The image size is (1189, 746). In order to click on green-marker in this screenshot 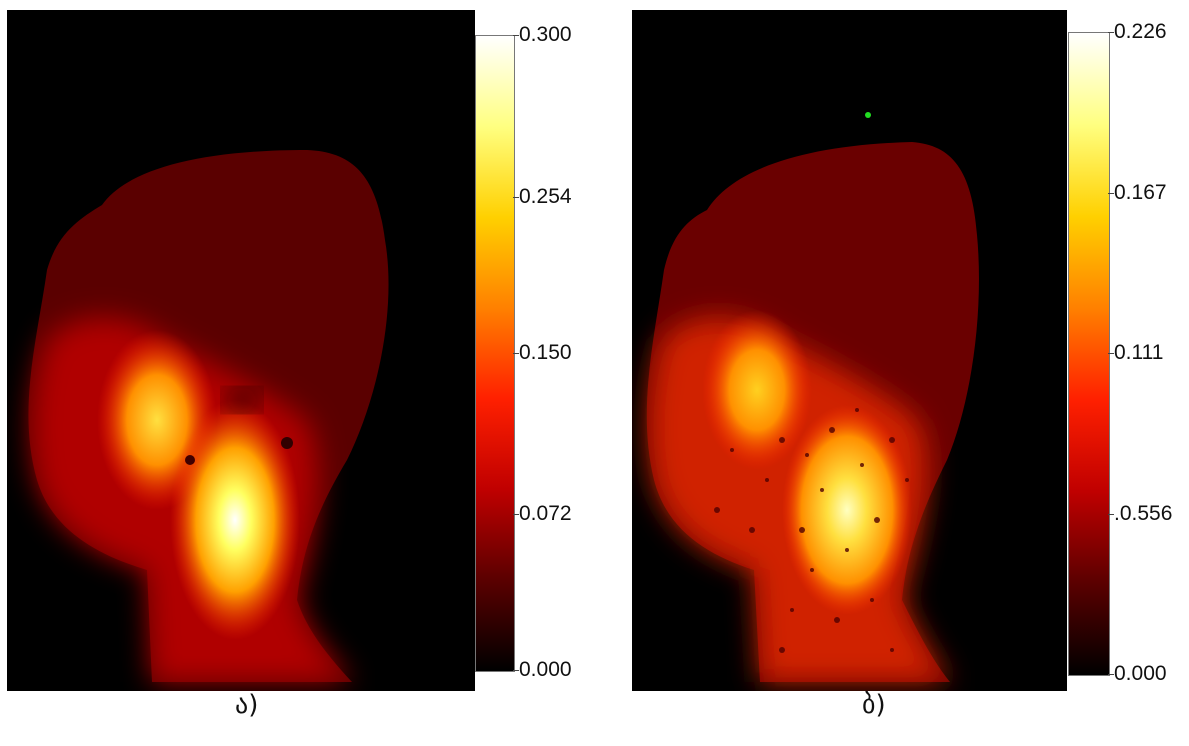, I will do `click(868, 115)`.